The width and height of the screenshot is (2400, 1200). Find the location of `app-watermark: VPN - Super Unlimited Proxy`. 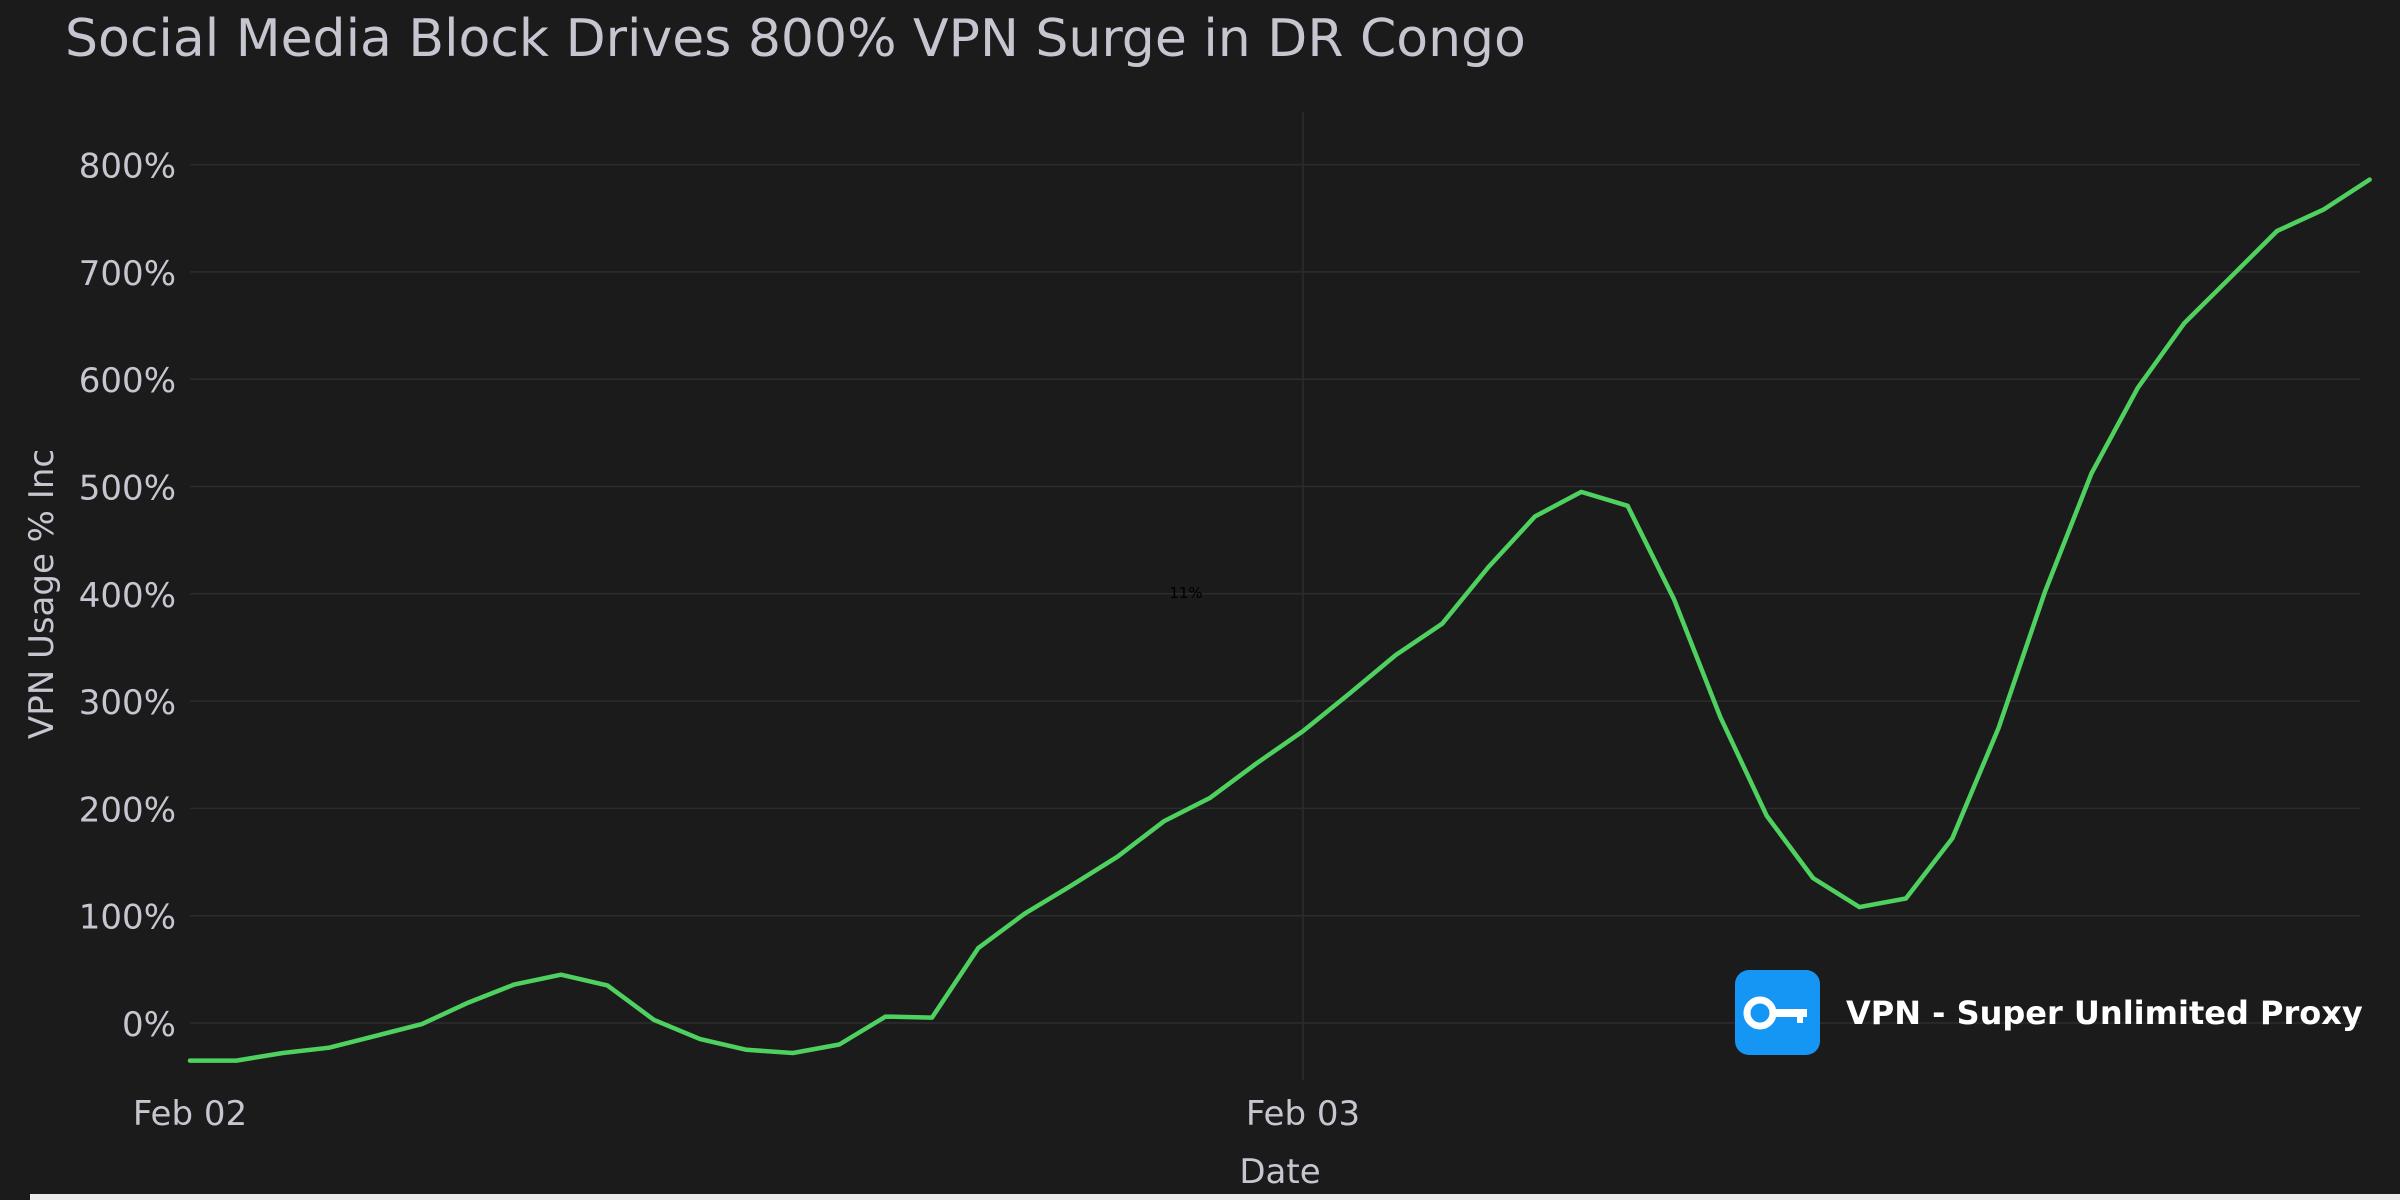

app-watermark: VPN - Super Unlimited Proxy is located at coordinates (2049, 1012).